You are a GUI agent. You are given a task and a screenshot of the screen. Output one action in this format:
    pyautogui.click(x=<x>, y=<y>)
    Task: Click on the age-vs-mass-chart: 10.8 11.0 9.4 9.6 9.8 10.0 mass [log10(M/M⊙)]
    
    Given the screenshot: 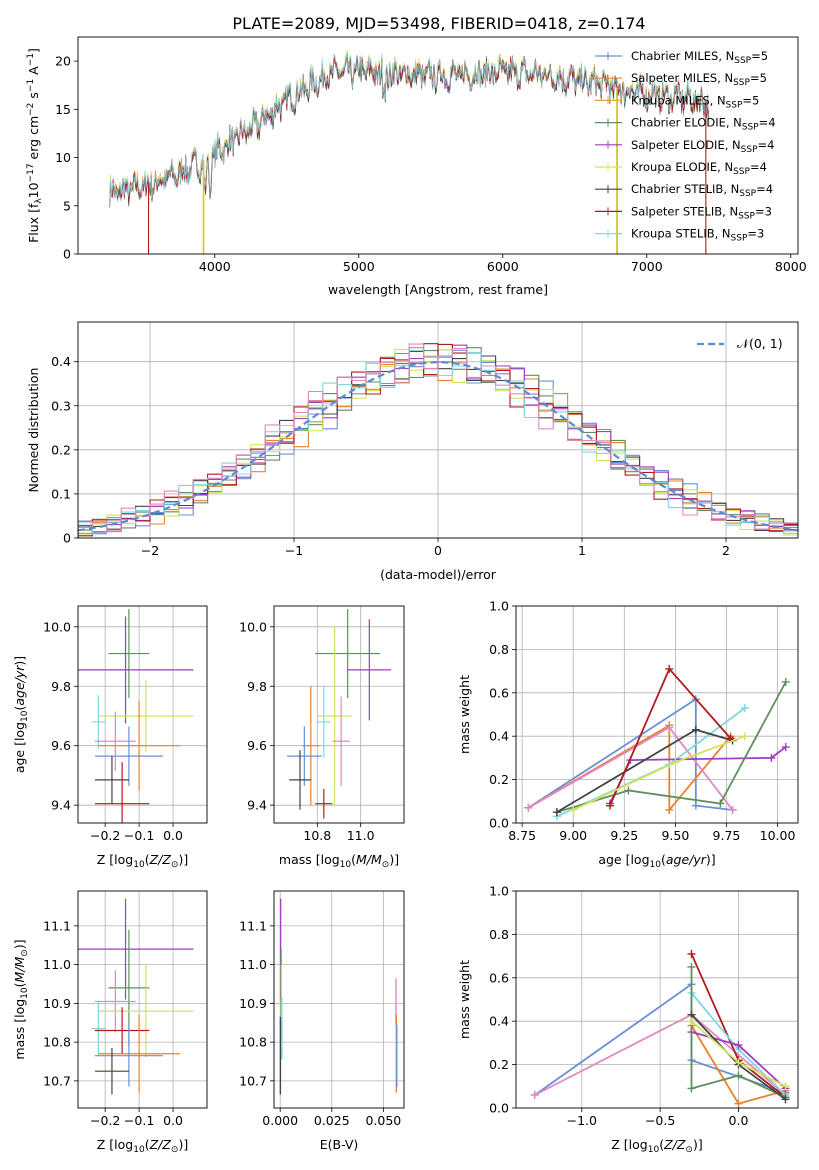 What is the action you would take?
    pyautogui.click(x=322, y=737)
    